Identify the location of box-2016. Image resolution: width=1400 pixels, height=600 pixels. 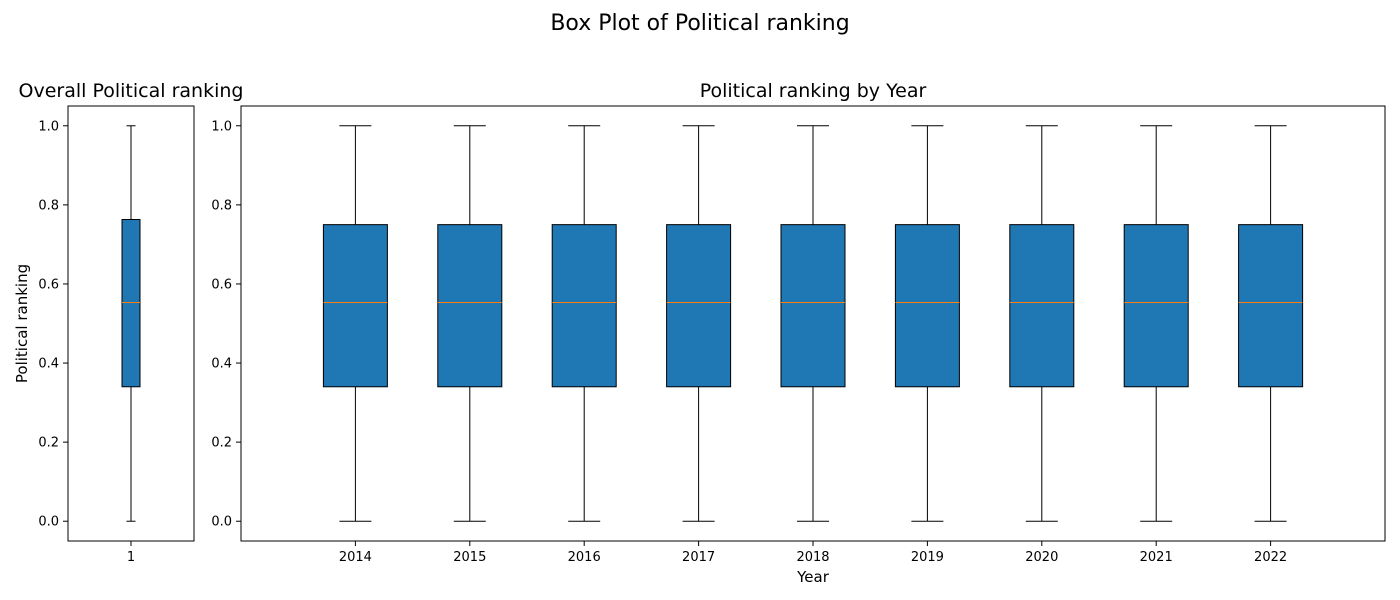
(584, 323).